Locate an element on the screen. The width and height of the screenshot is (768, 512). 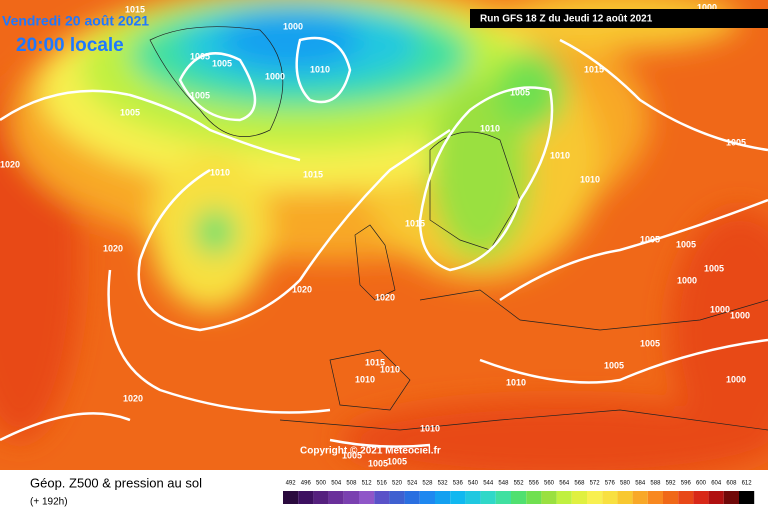
colorbar-label: 532 is located at coordinates (443, 484).